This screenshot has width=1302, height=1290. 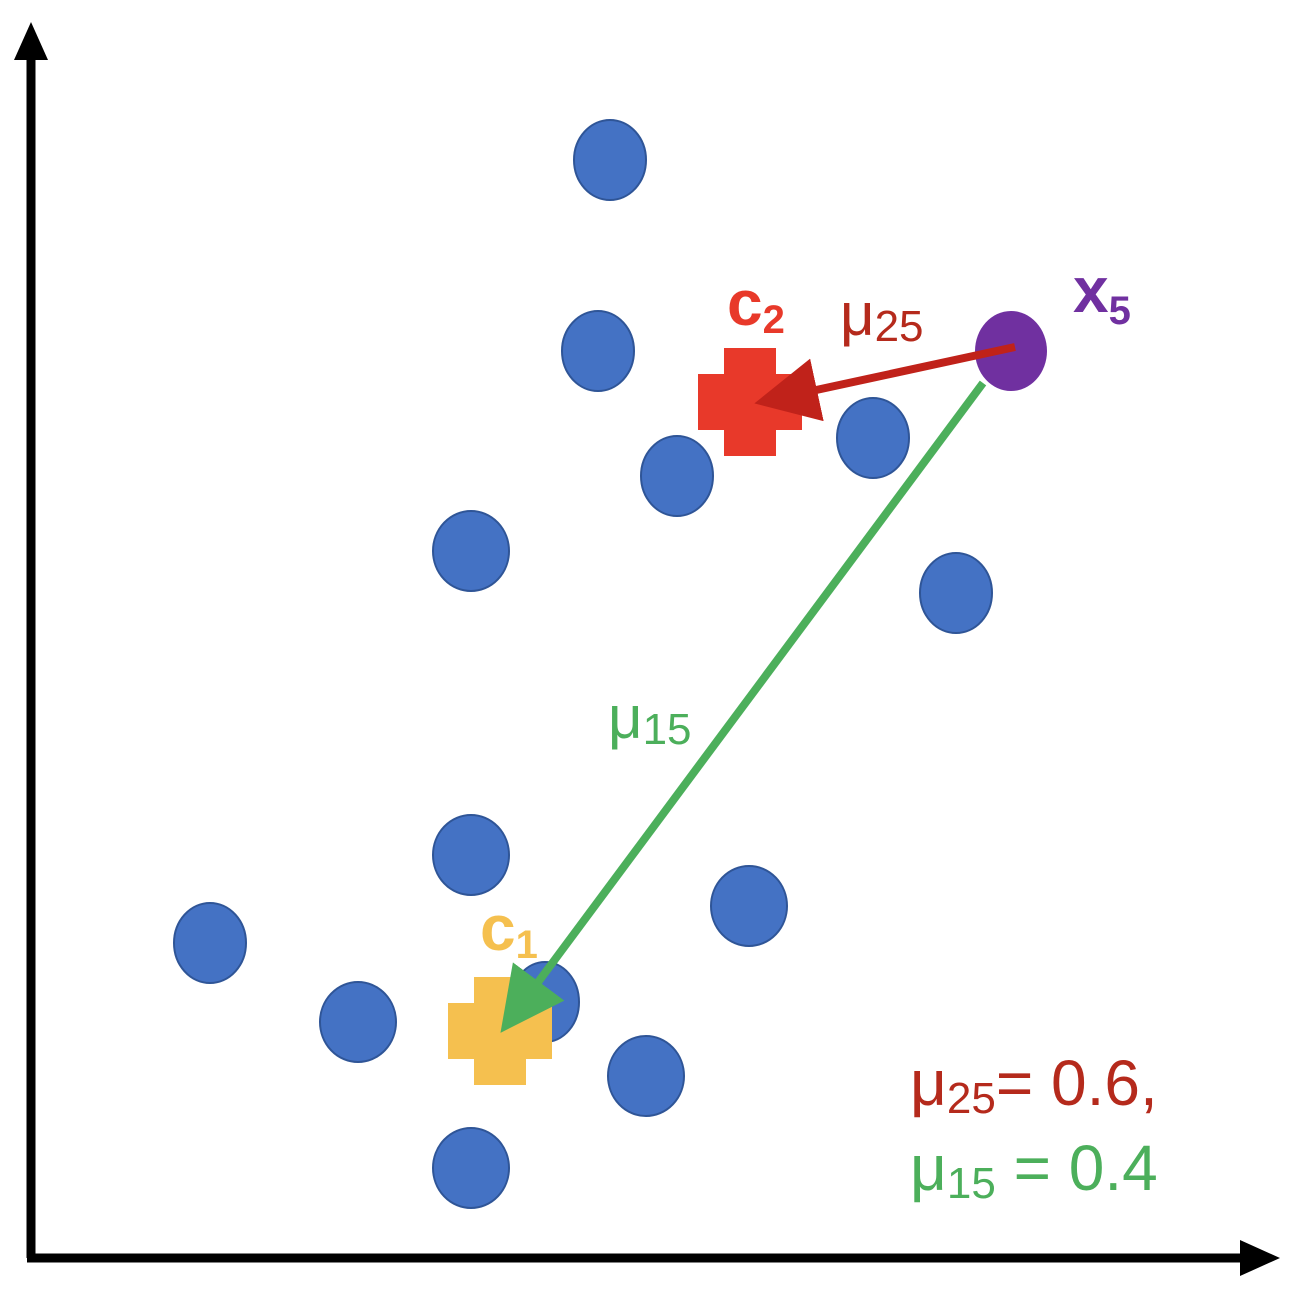 I want to click on label-mu15: μ15, so click(x=650, y=719).